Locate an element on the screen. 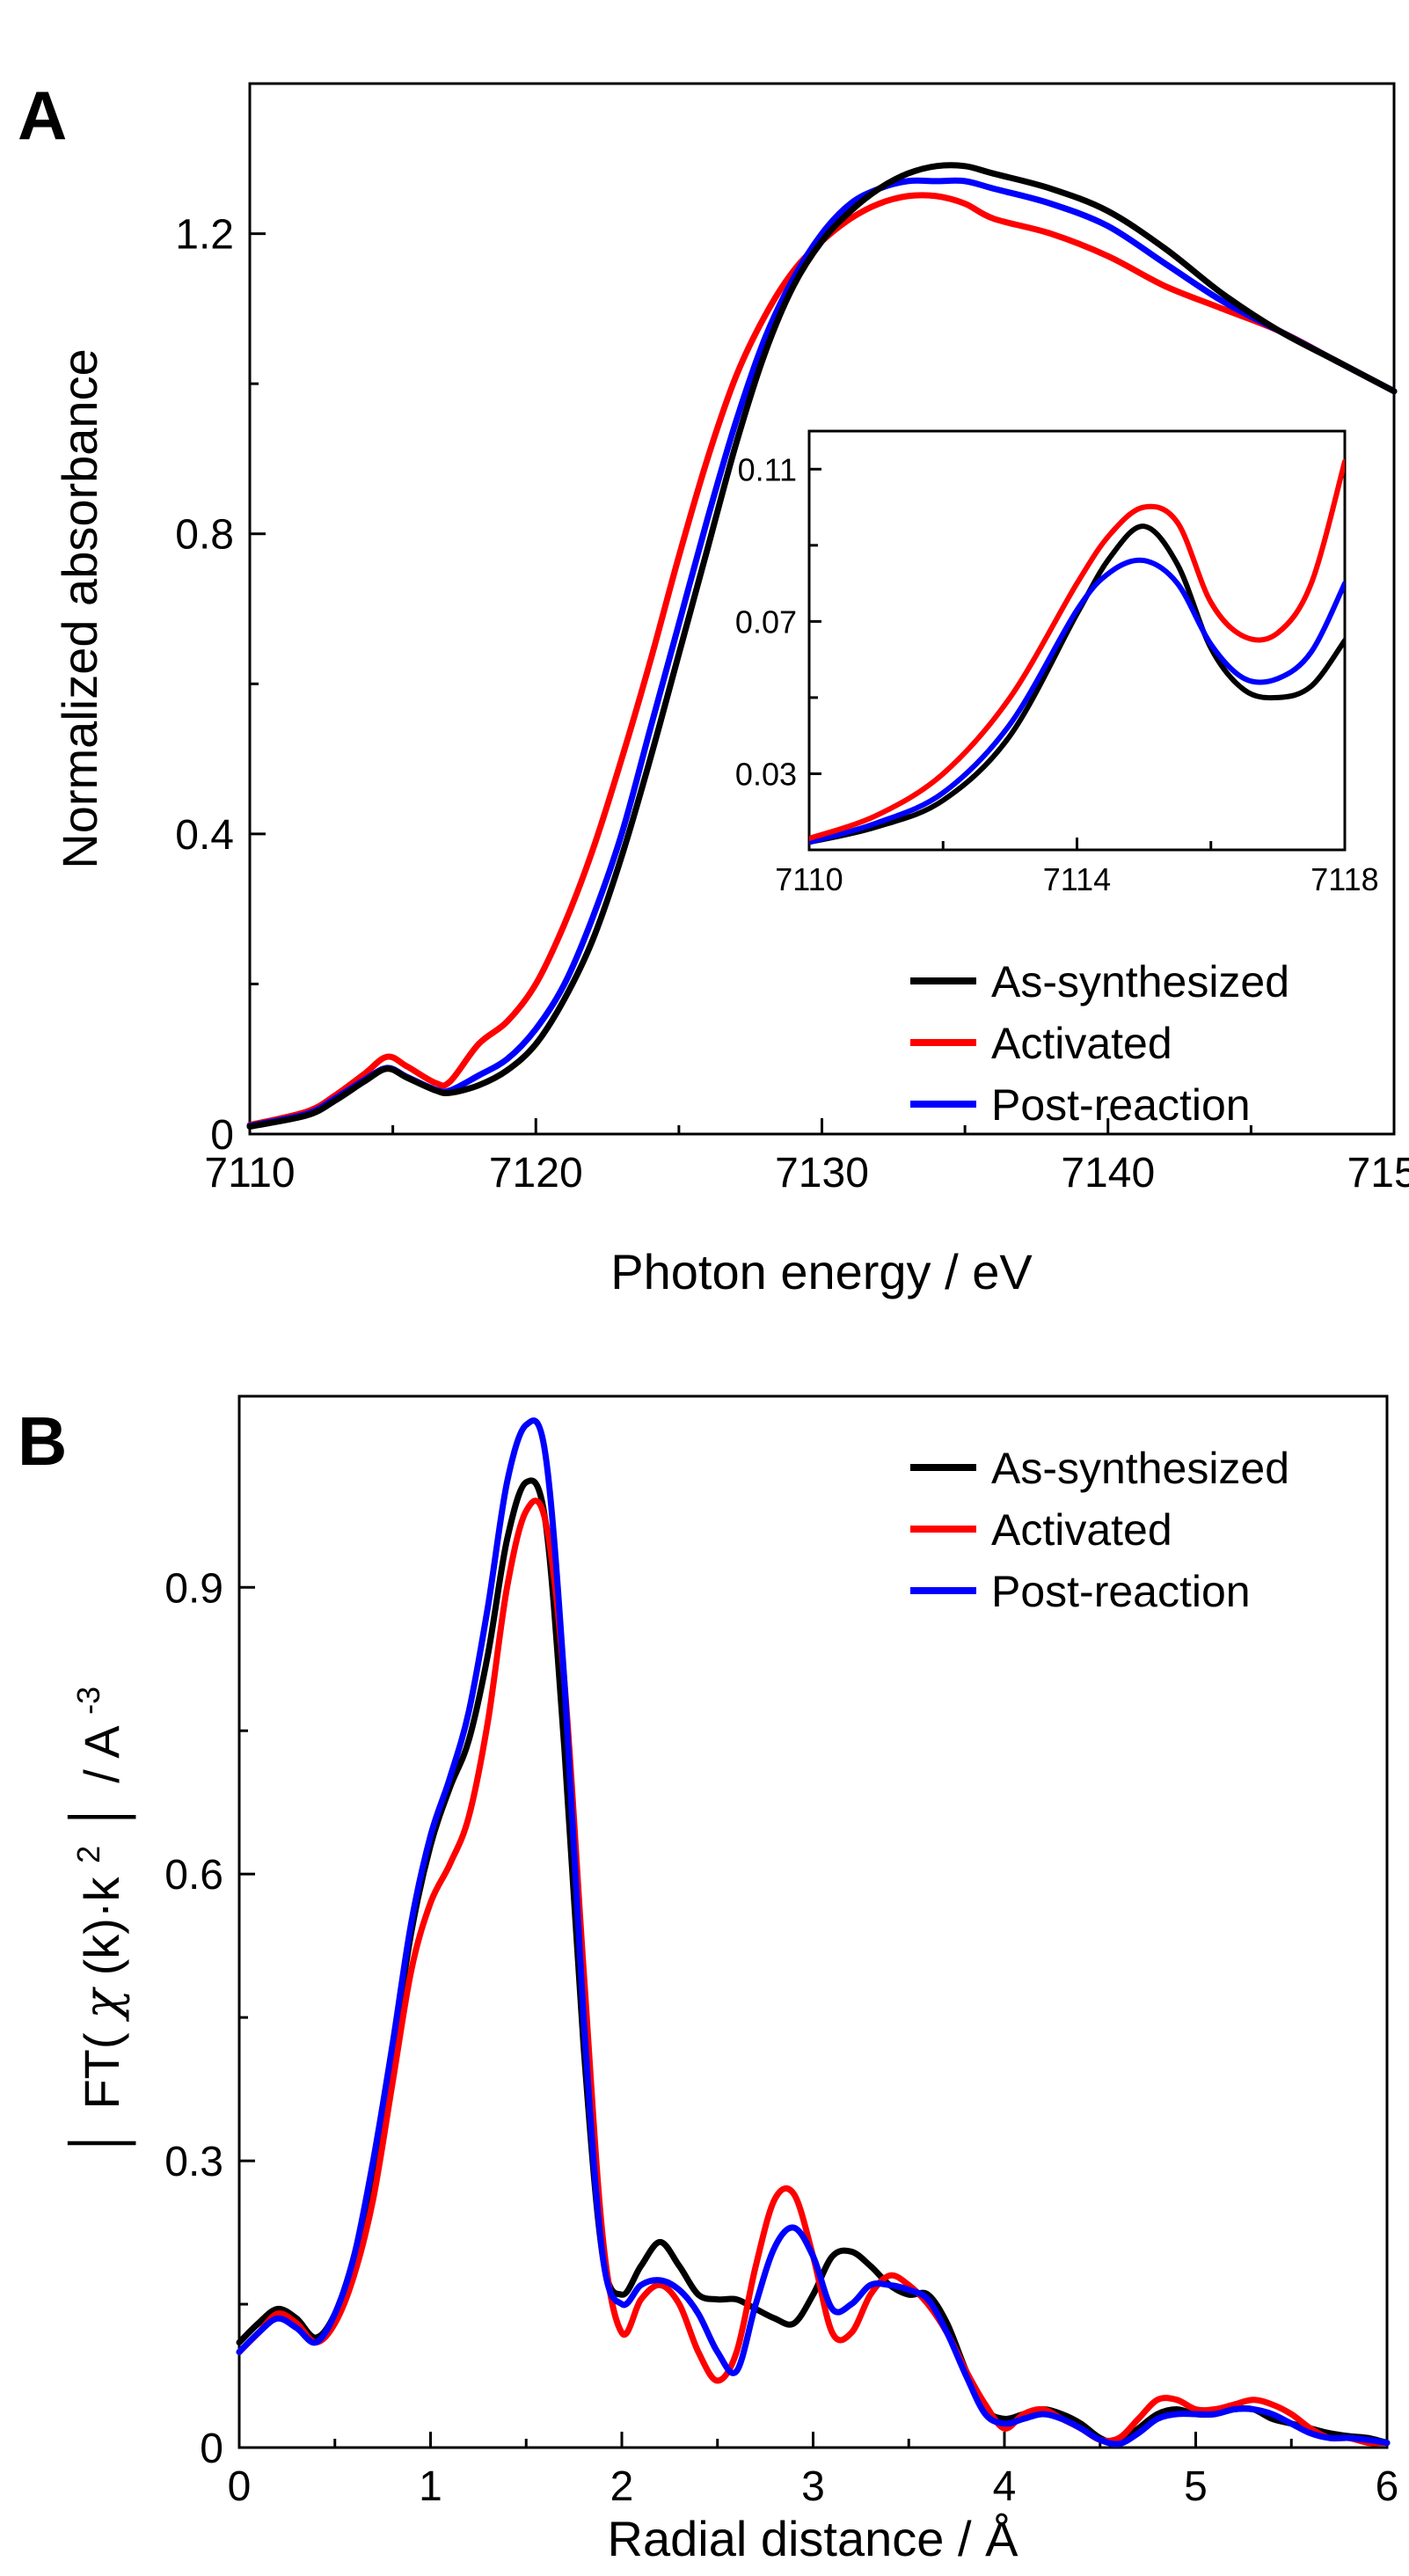 The image size is (1409, 2576). panel-a-x-tick-label: 7110 is located at coordinates (250, 1173).